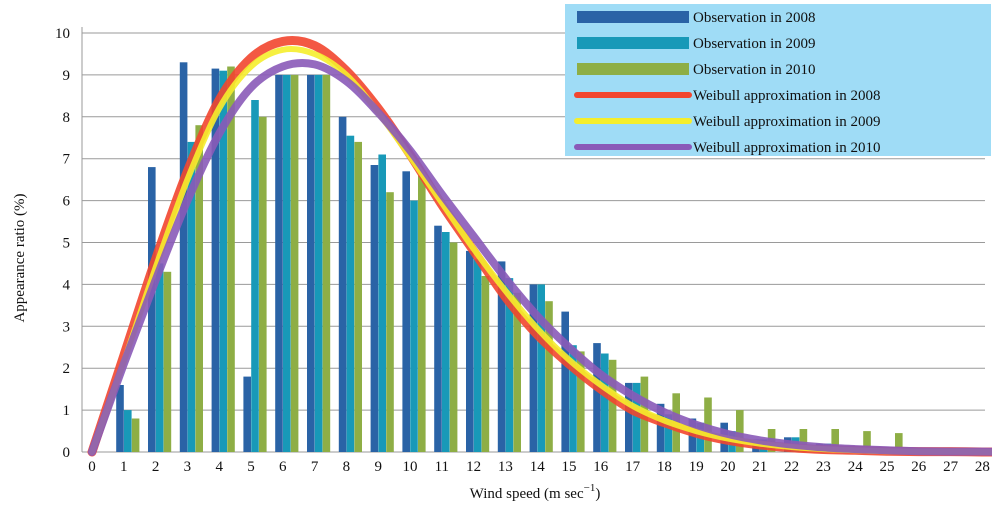 The height and width of the screenshot is (506, 992). I want to click on x-tick-label: 14, so click(538, 467).